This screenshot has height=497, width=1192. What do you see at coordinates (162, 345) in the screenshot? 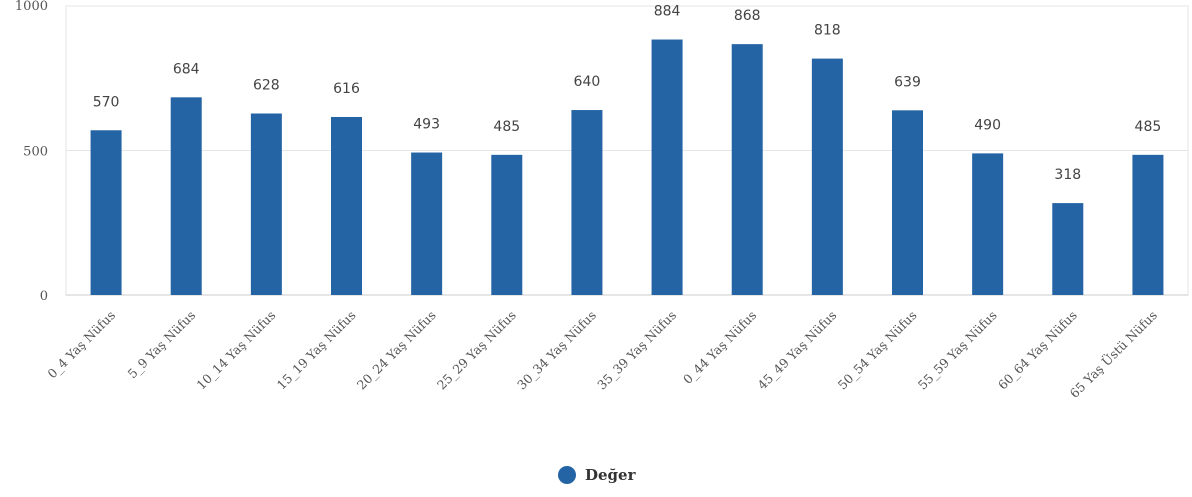
I see `x-tick-label: 5_9 Yaş Nüfus` at bounding box center [162, 345].